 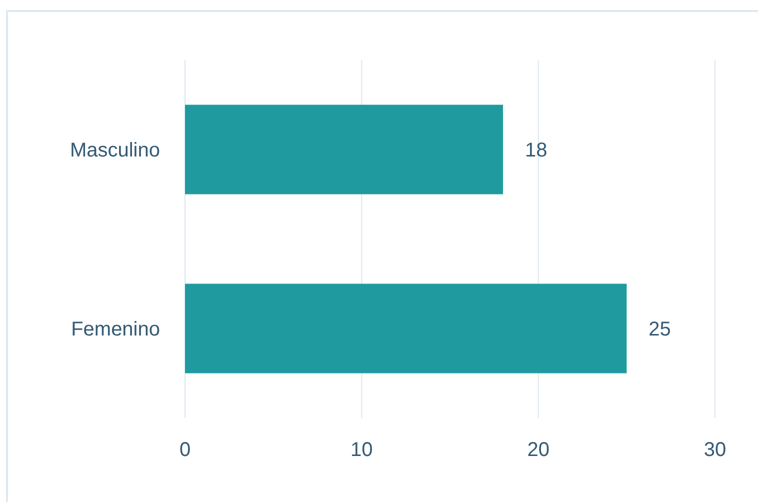 What do you see at coordinates (185, 450) in the screenshot?
I see `x-tick-label: 0` at bounding box center [185, 450].